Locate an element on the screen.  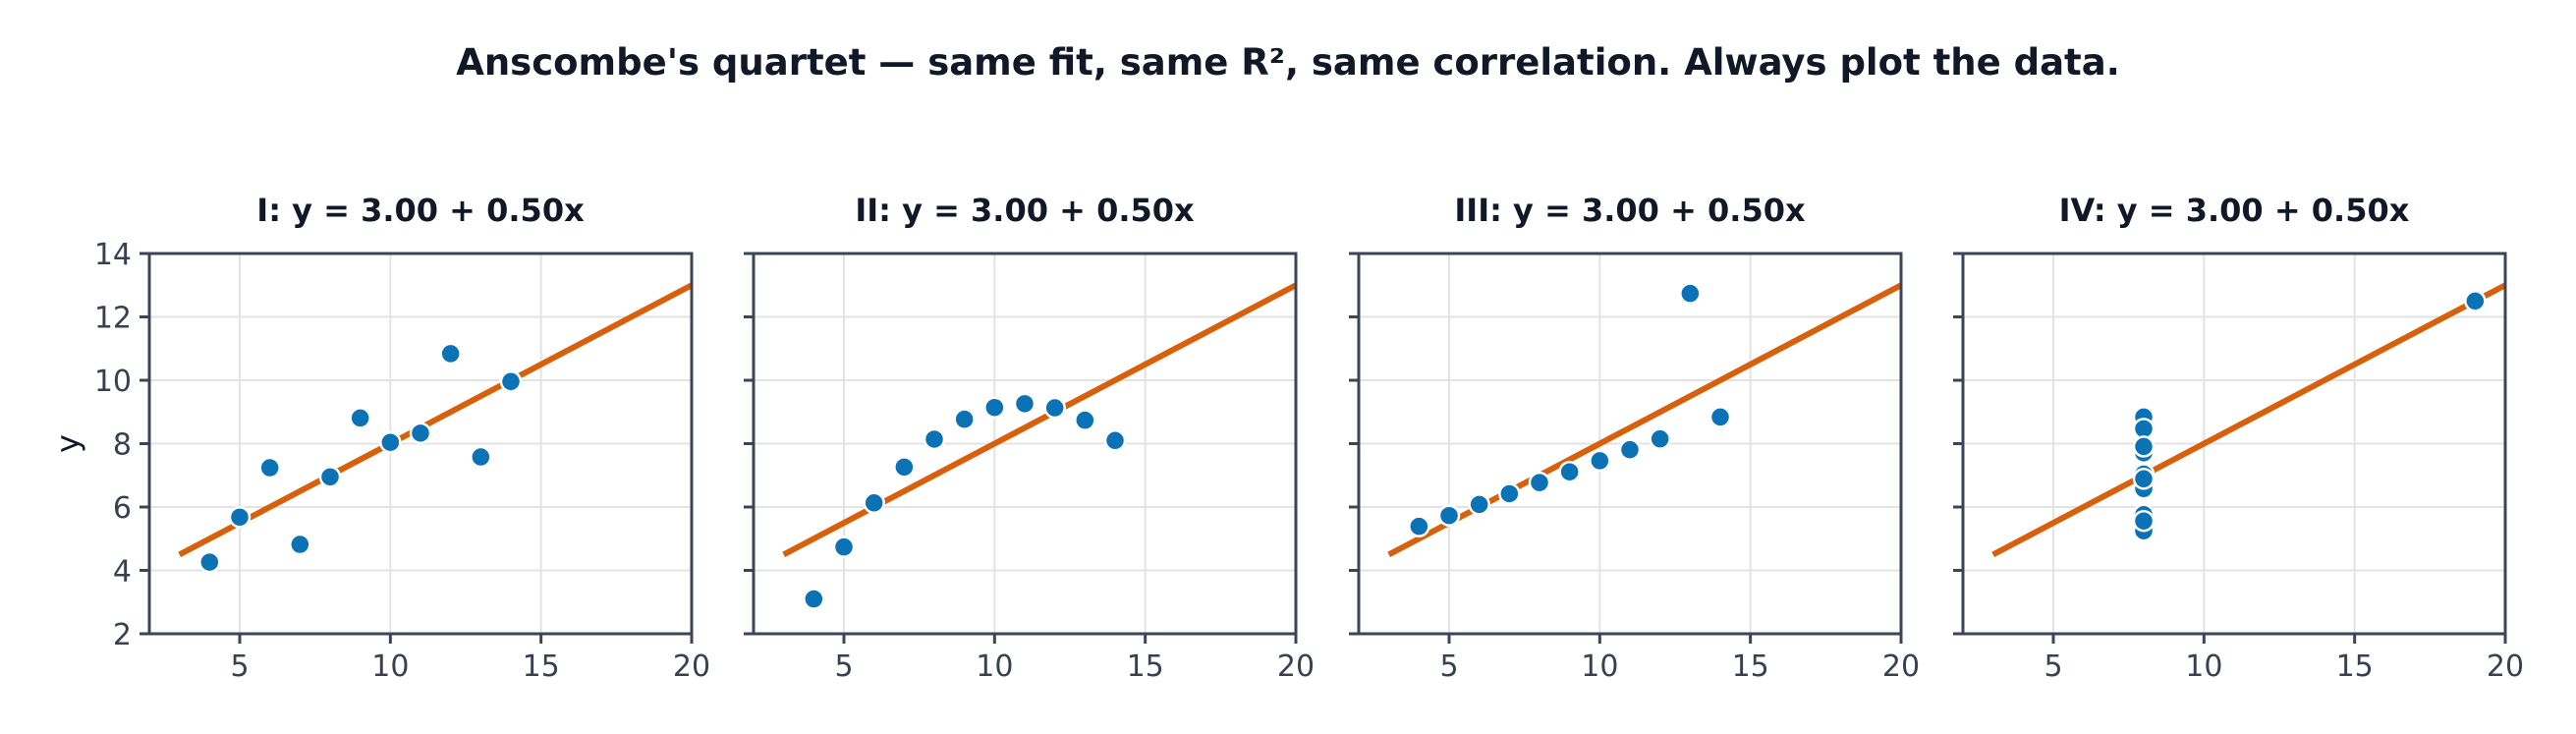
y-tick-label: 10 is located at coordinates (113, 382).